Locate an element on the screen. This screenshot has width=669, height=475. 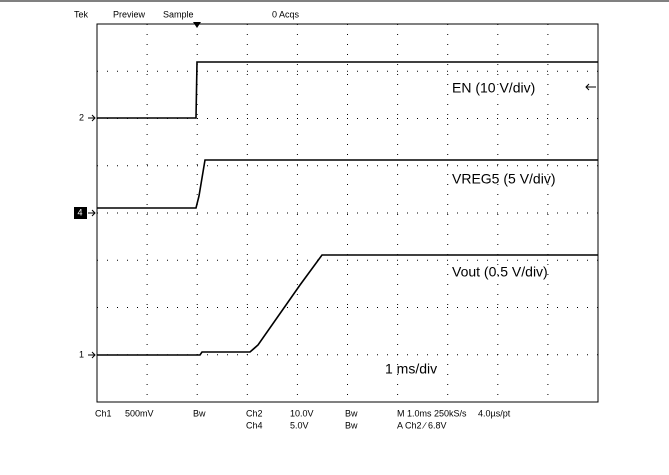
mode: Sample is located at coordinates (178, 14).